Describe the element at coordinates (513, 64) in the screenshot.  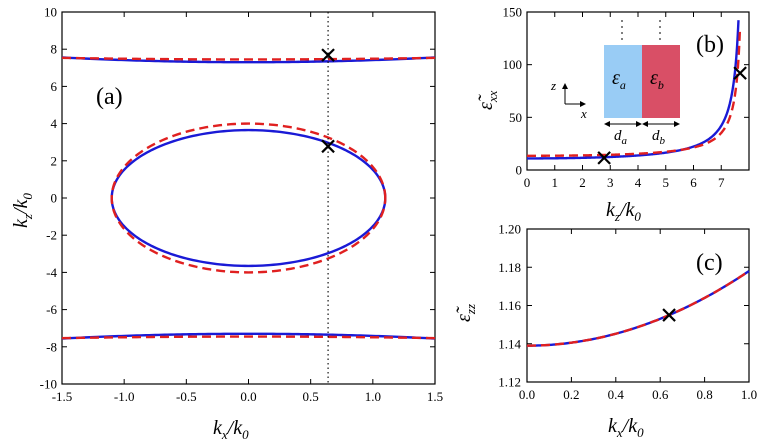
I see `panel-b-ytick-label-2: 100` at that location.